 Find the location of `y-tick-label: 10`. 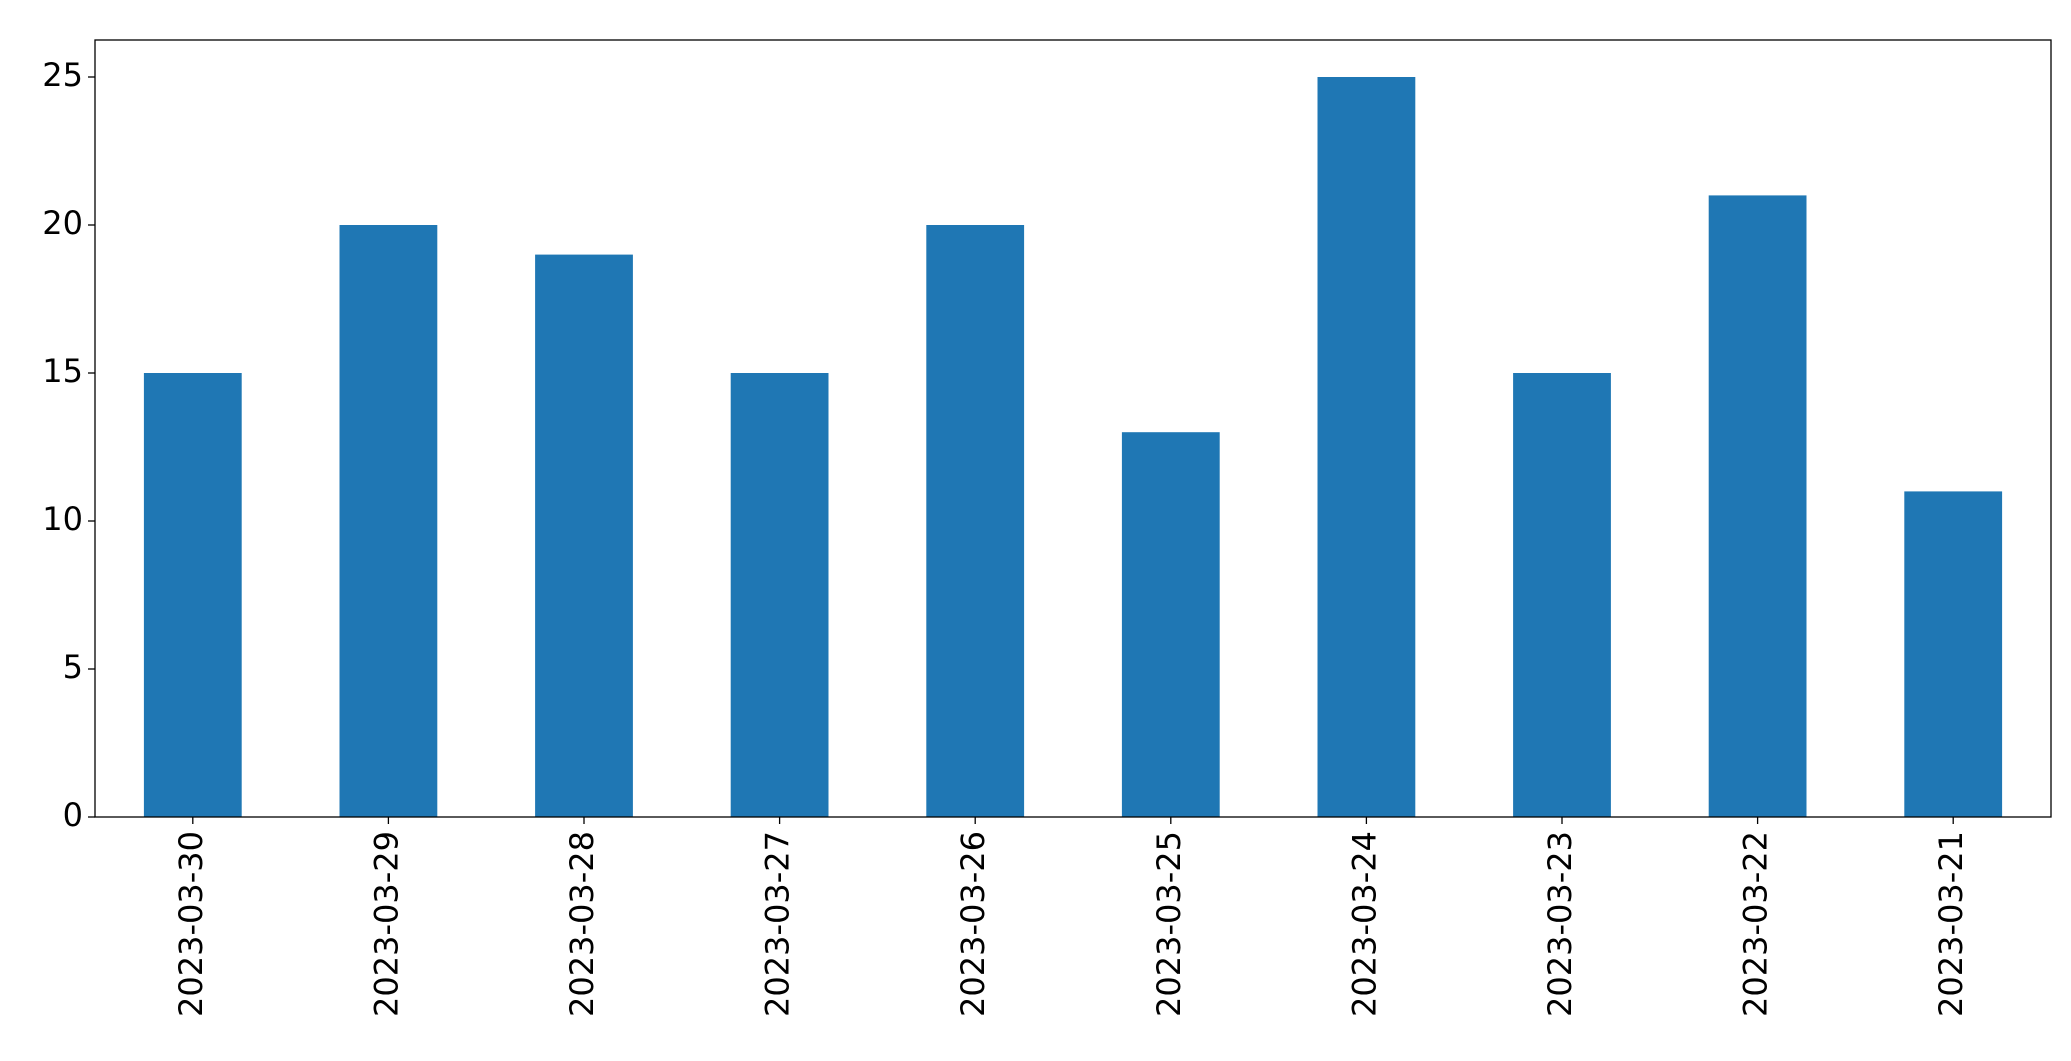

y-tick-label: 10 is located at coordinates (62, 519).